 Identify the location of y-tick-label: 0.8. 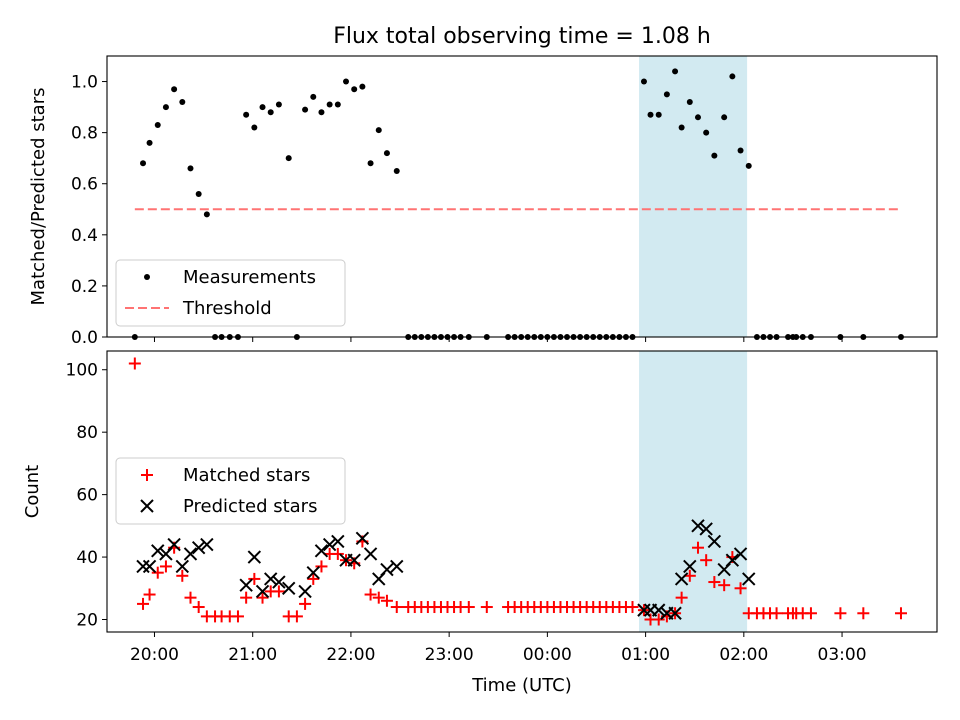
(84, 134).